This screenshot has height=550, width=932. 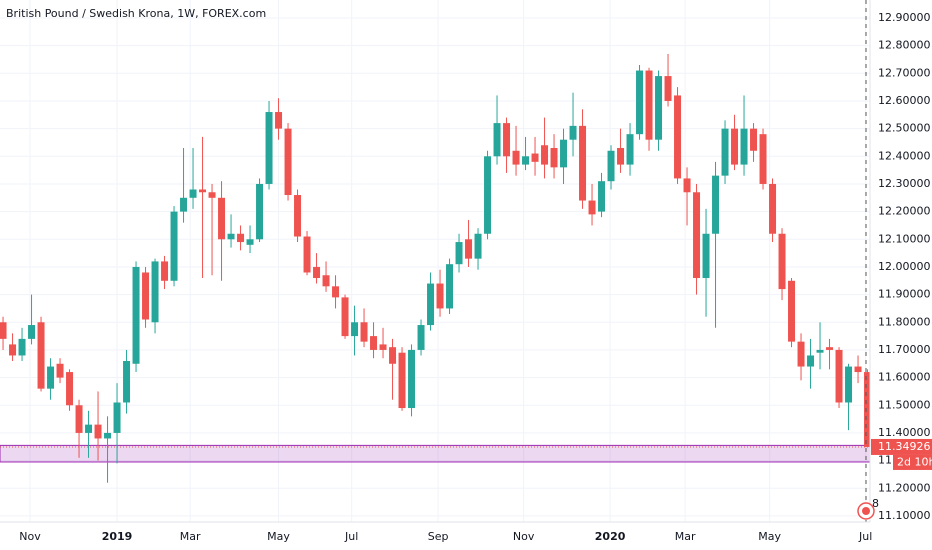 I want to click on y-tick-label: 12.70000, so click(x=904, y=72).